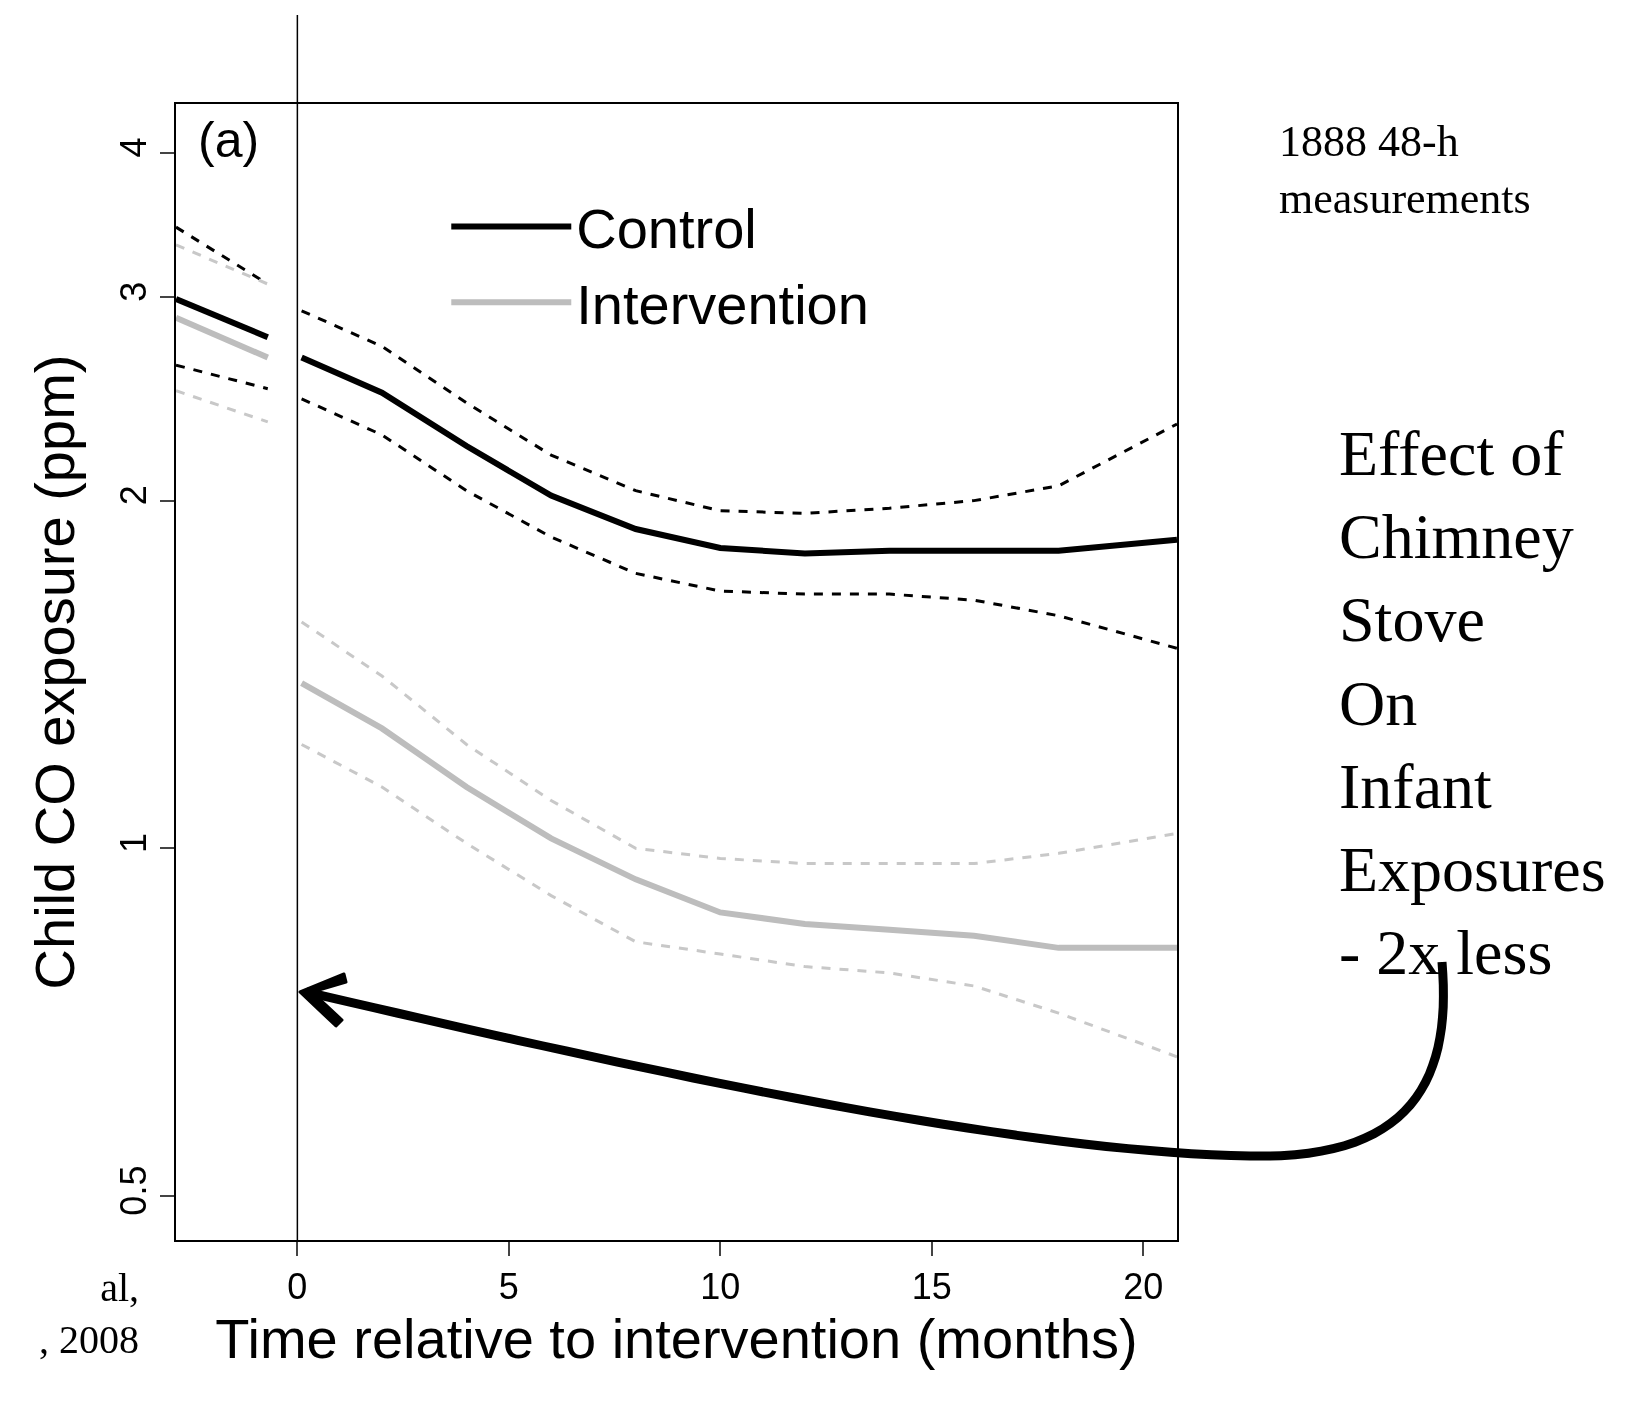 The image size is (1629, 1407). What do you see at coordinates (1405, 170) in the screenshot?
I see `text: 1888 48-h measurements` at bounding box center [1405, 170].